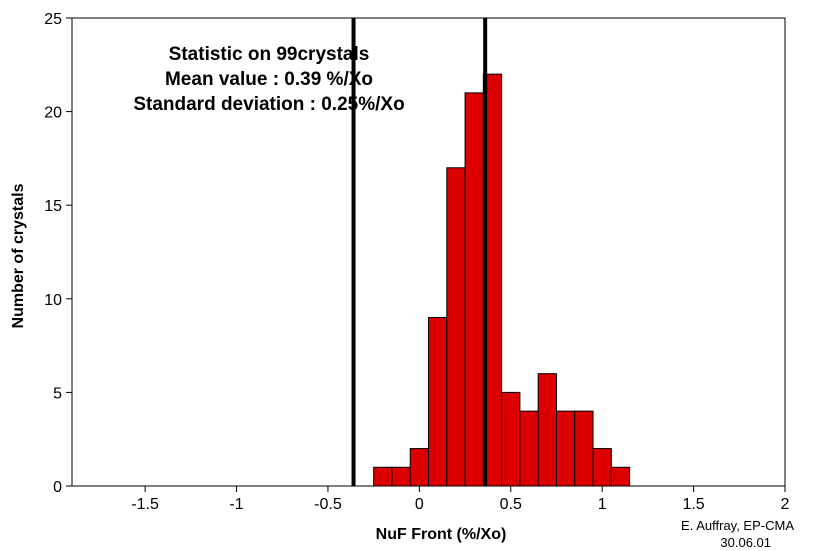  Describe the element at coordinates (460, 499) in the screenshot. I see `x-axis-ticks: -1.5 -1 -0.5 0 0.5 1 1.5 2` at that location.